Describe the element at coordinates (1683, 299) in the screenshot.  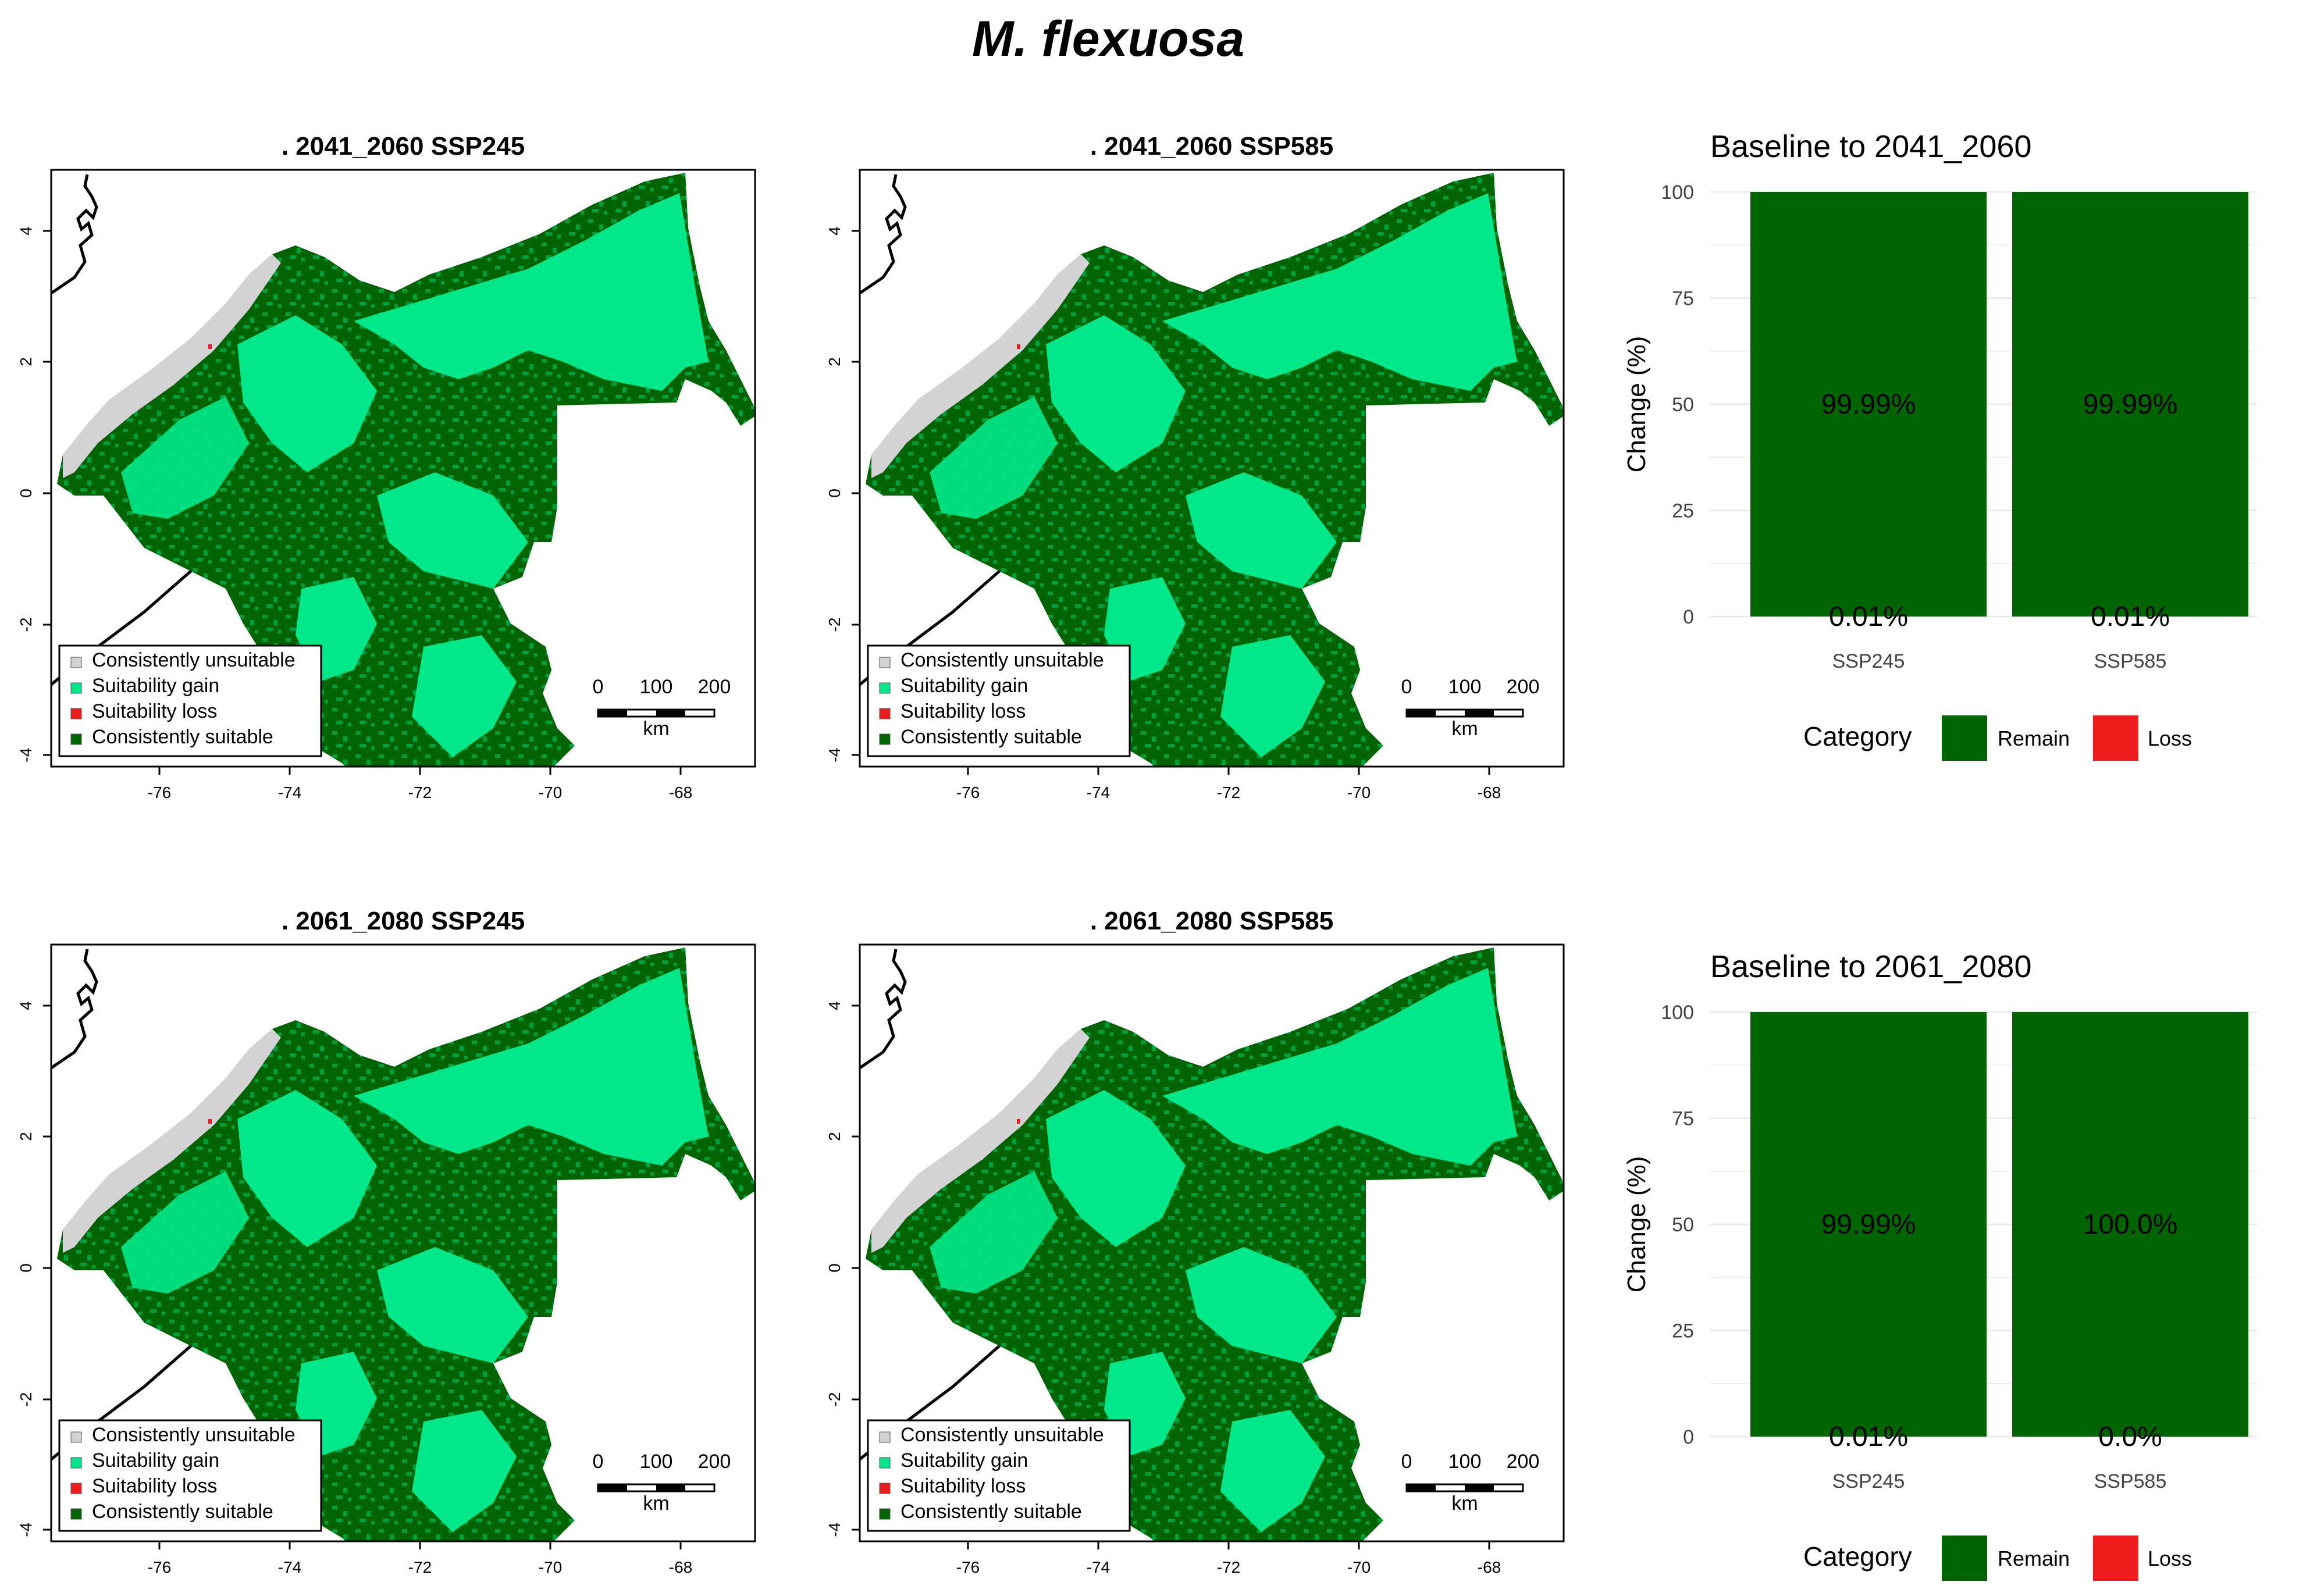
I see `y-tick-label: 75` at that location.